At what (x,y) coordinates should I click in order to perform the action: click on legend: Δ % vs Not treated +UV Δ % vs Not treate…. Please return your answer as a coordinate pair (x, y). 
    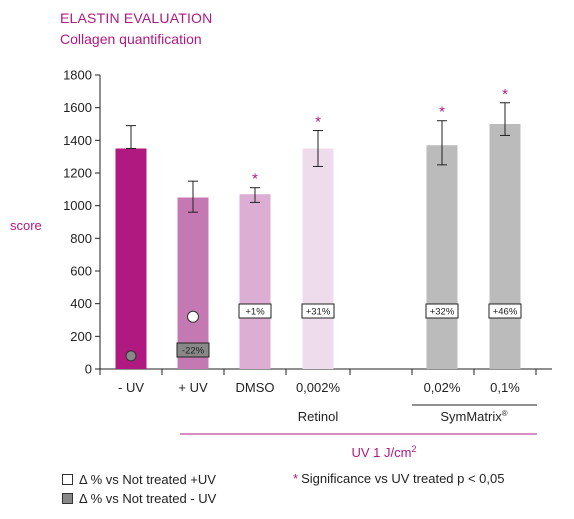
    Looking at the image, I should click on (139, 489).